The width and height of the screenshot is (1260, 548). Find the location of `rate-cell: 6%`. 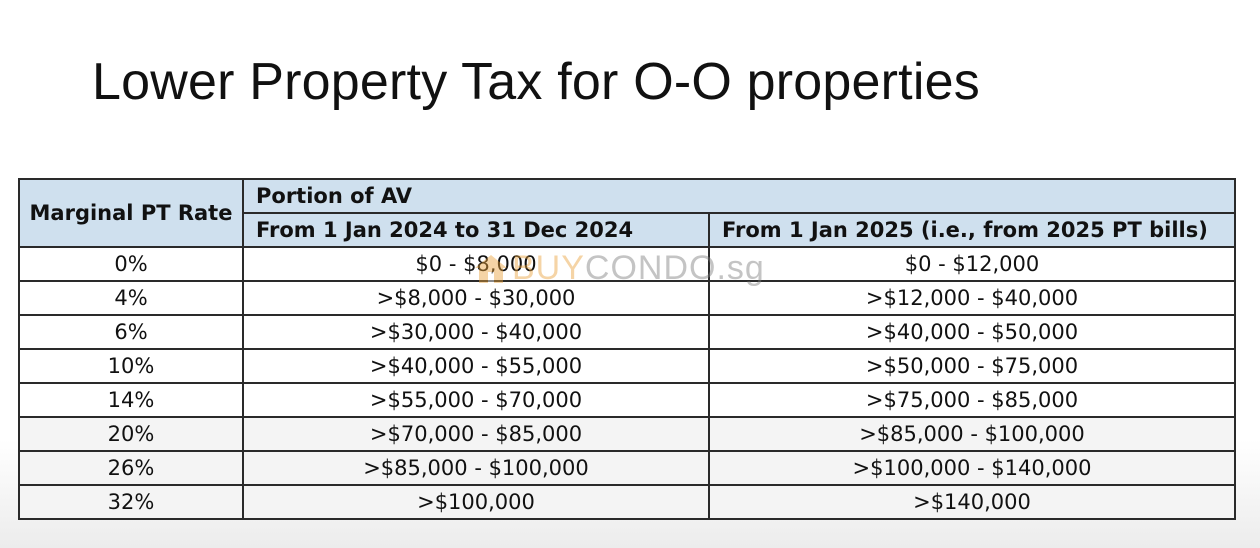

rate-cell: 6% is located at coordinates (131, 332).